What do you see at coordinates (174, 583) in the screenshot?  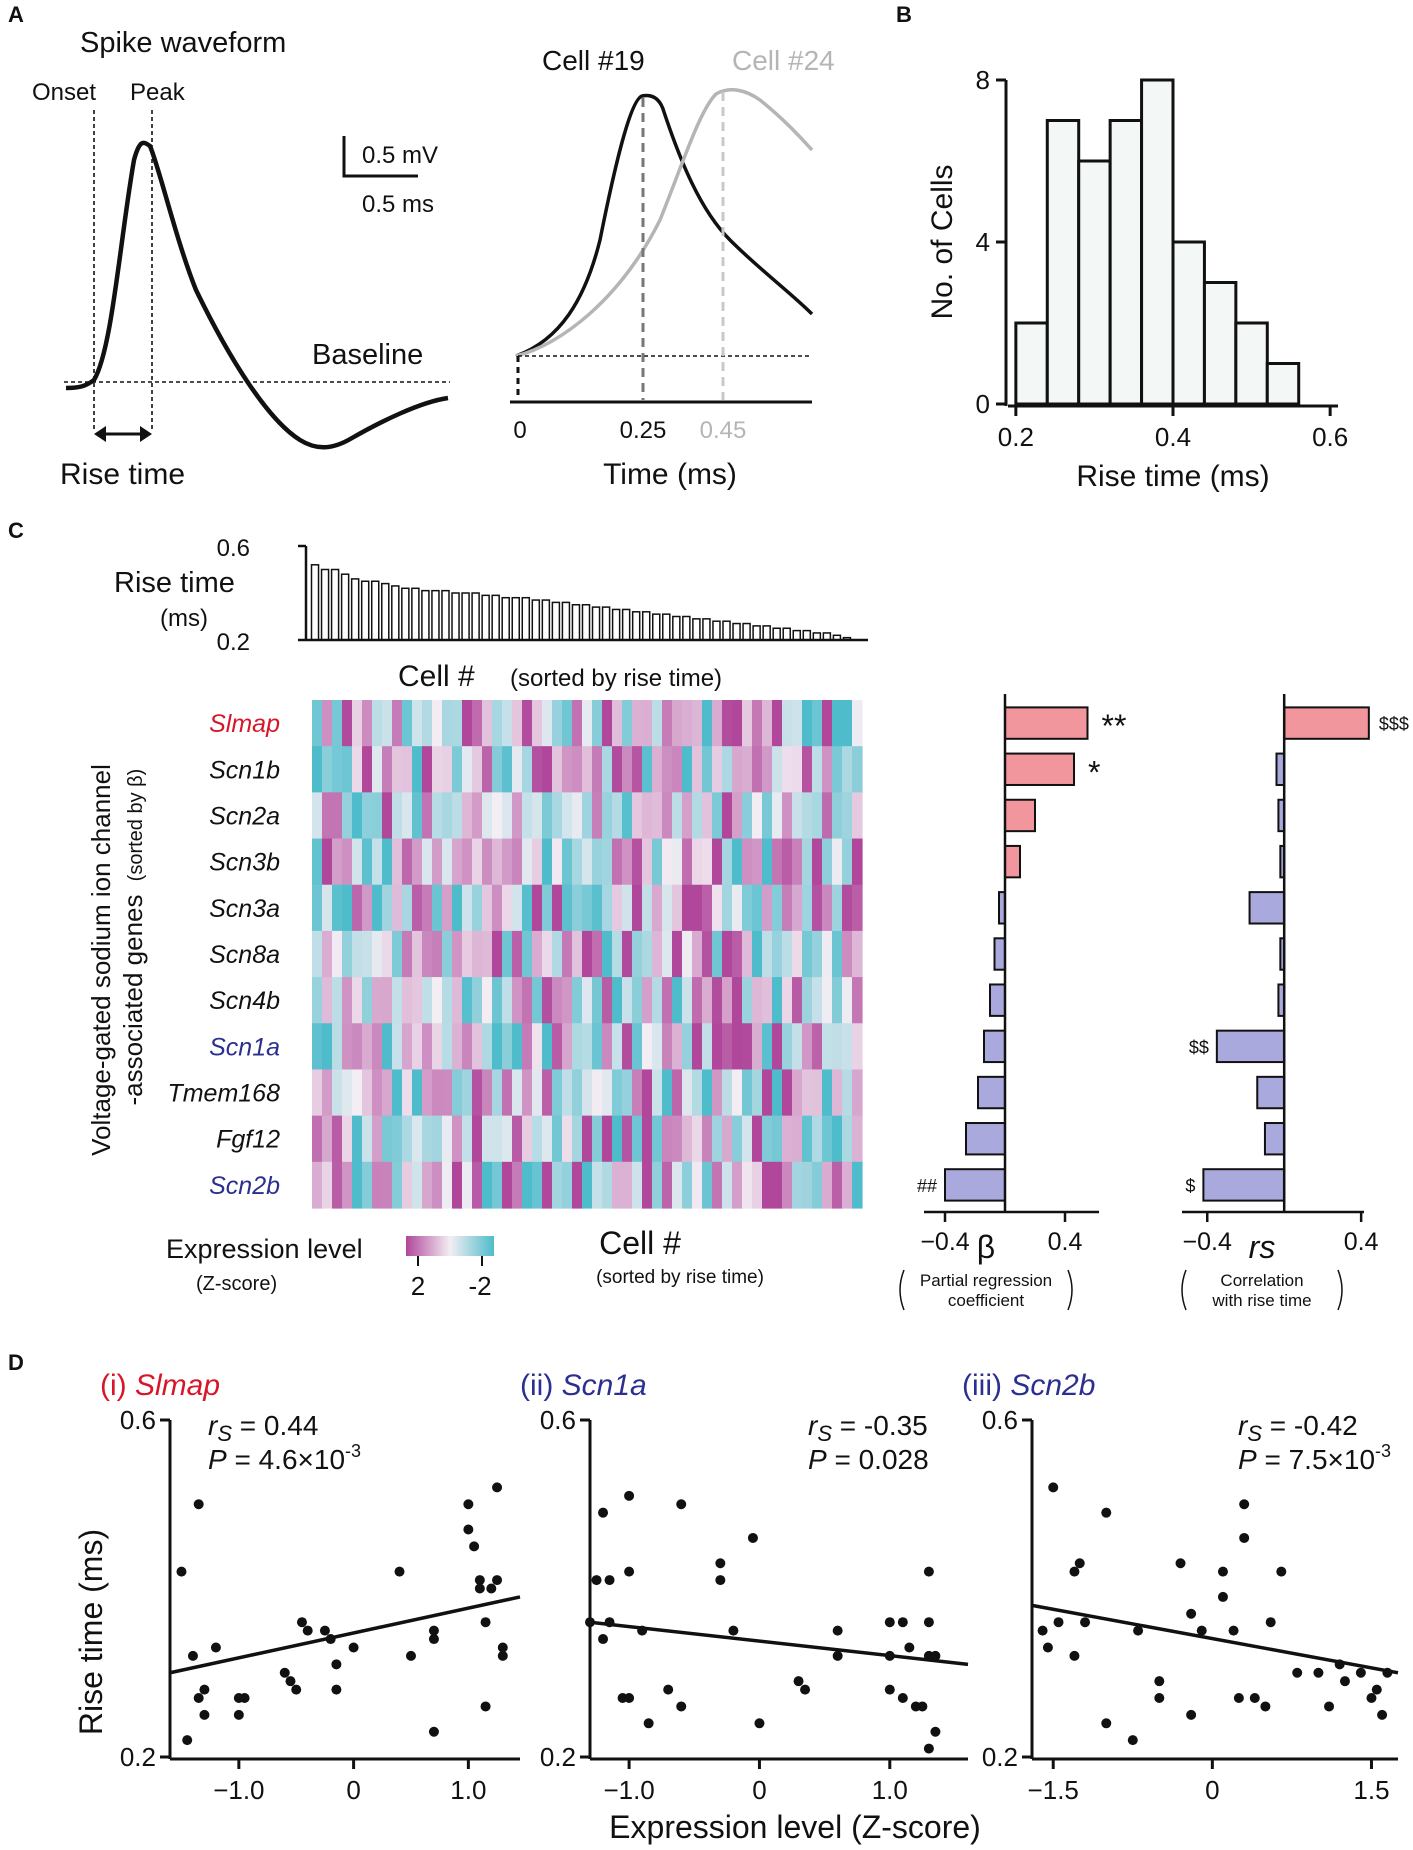 I see `bar-ylabel-1: Rise time` at bounding box center [174, 583].